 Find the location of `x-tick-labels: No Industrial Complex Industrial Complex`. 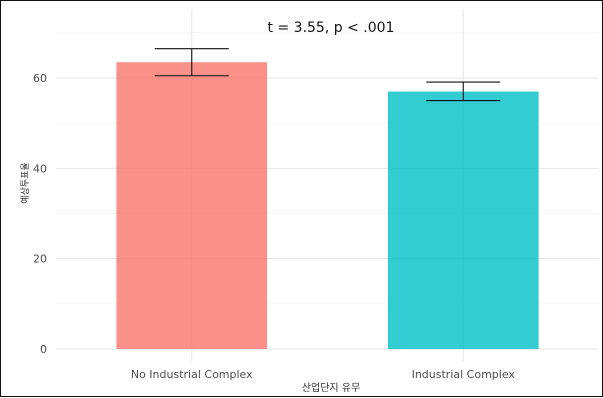

x-tick-labels: No Industrial Complex Industrial Complex is located at coordinates (323, 374).